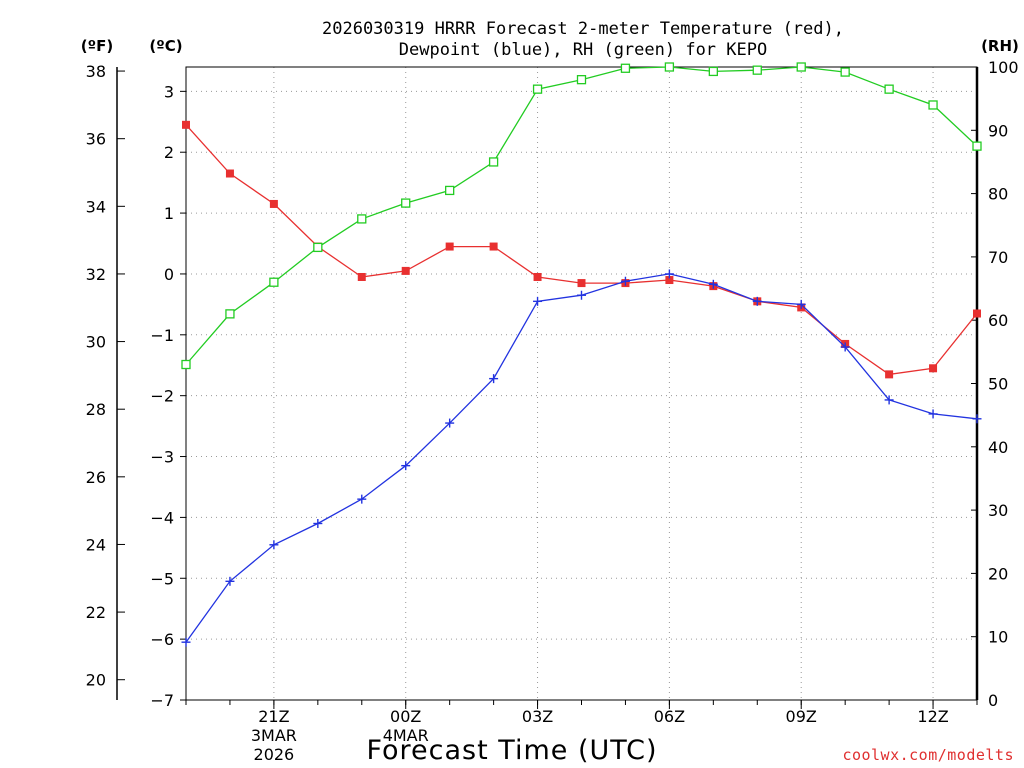  Describe the element at coordinates (1003, 67) in the screenshot. I see `rh-tick-label: 100` at that location.